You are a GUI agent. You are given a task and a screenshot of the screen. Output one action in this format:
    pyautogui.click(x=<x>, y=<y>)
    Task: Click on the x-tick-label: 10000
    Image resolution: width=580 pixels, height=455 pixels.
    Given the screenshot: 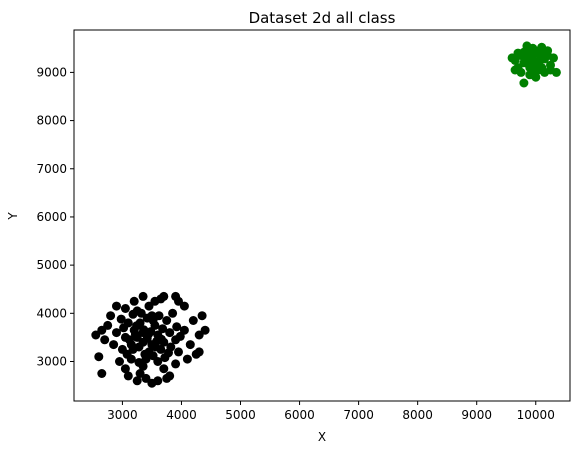 What is the action you would take?
    pyautogui.click(x=536, y=415)
    